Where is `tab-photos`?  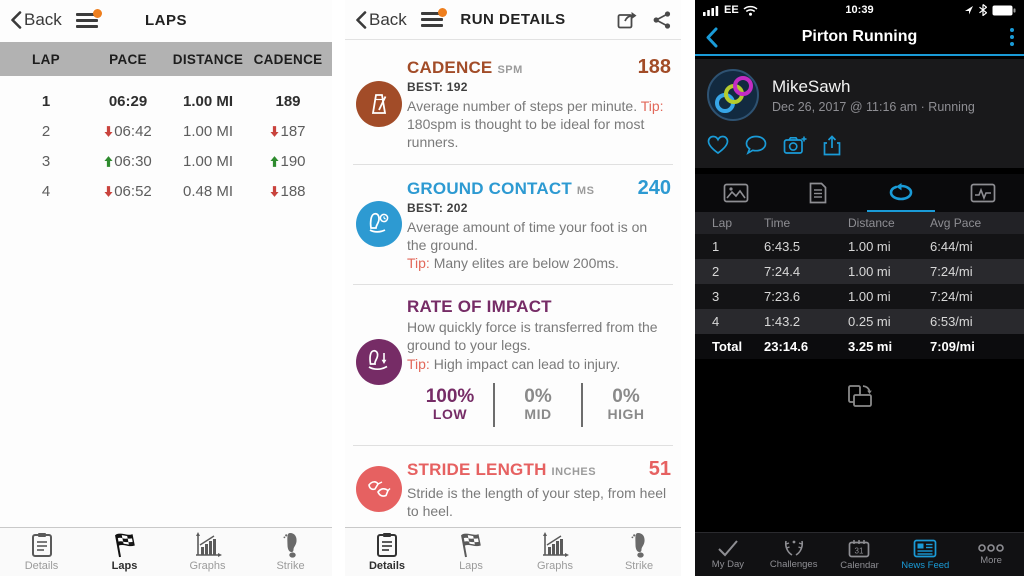
tab-photos is located at coordinates (736, 193).